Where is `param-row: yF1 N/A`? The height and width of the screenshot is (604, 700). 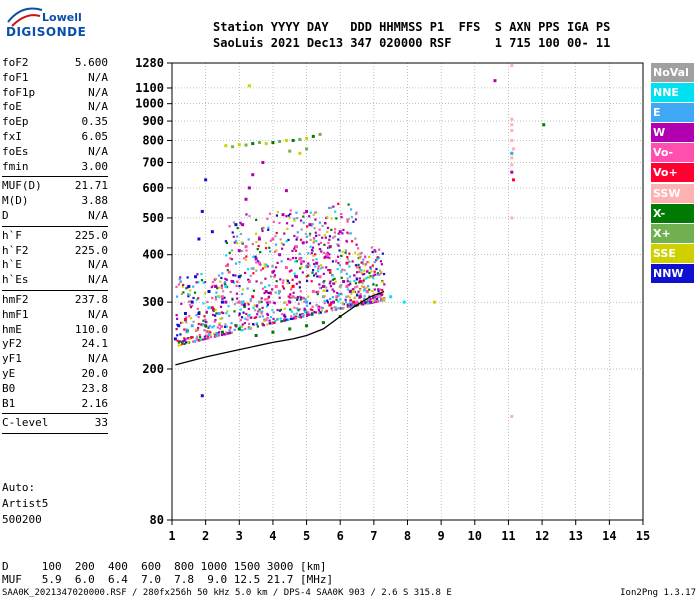
param-row: yF1 N/A is located at coordinates (55, 359).